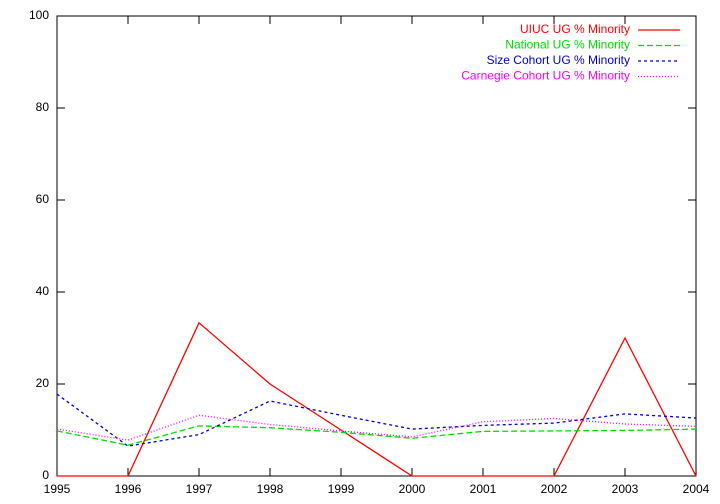  What do you see at coordinates (696, 489) in the screenshot?
I see `x-tick-label: 2004` at bounding box center [696, 489].